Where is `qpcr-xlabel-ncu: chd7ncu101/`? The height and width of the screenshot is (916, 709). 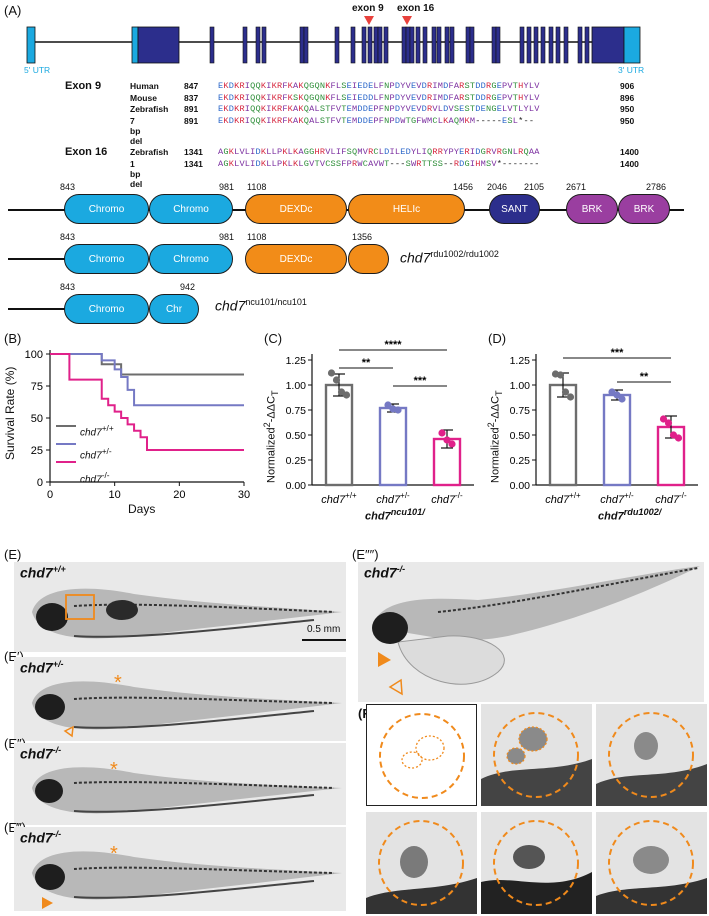 qpcr-xlabel-ncu: chd7ncu101/ is located at coordinates (395, 515).